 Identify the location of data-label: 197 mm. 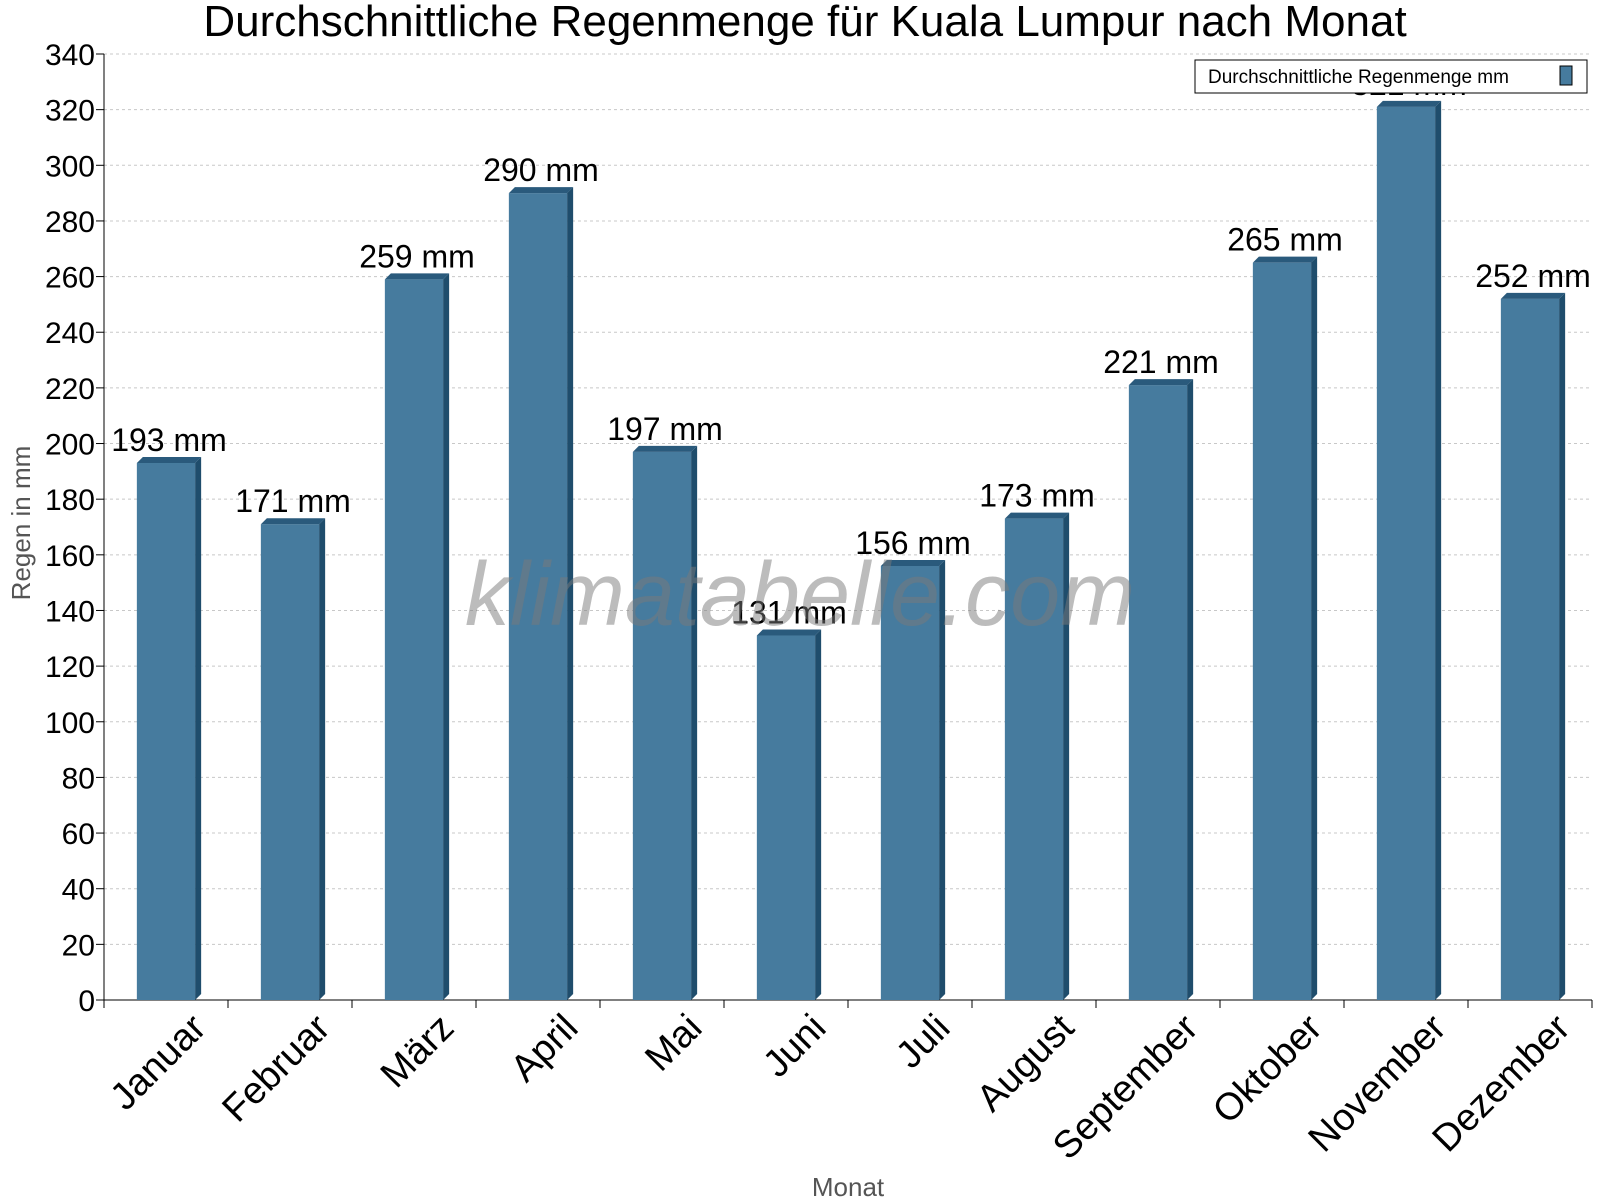
(665, 429).